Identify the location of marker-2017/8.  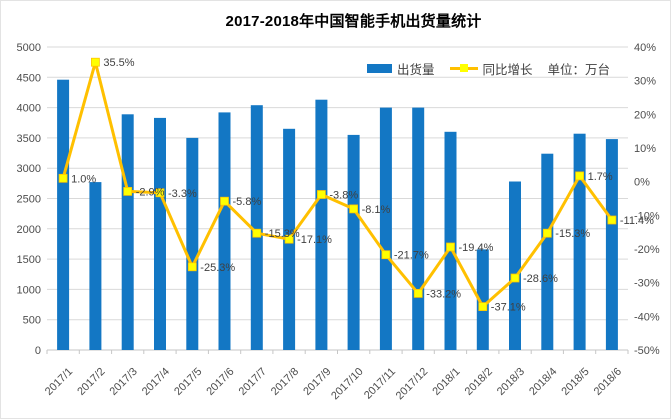
(289, 239).